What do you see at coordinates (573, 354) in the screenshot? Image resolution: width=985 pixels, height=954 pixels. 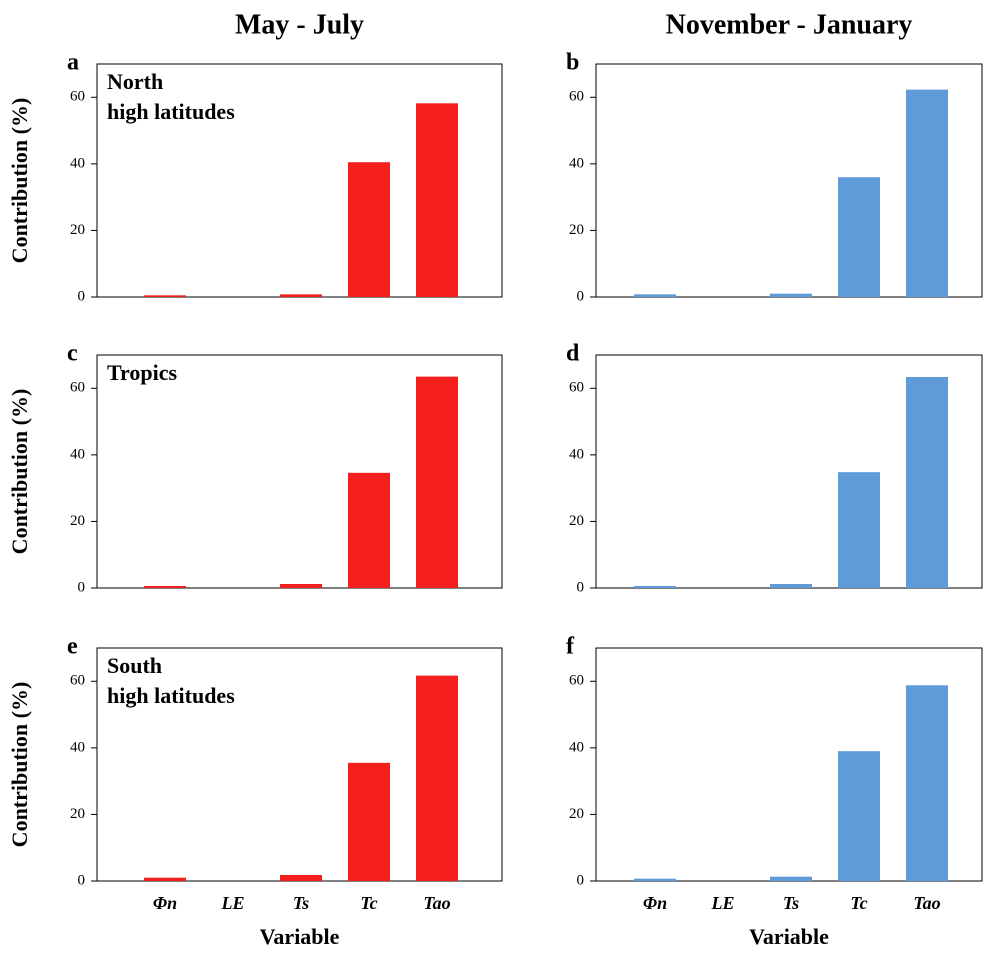 I see `panel-label: d` at bounding box center [573, 354].